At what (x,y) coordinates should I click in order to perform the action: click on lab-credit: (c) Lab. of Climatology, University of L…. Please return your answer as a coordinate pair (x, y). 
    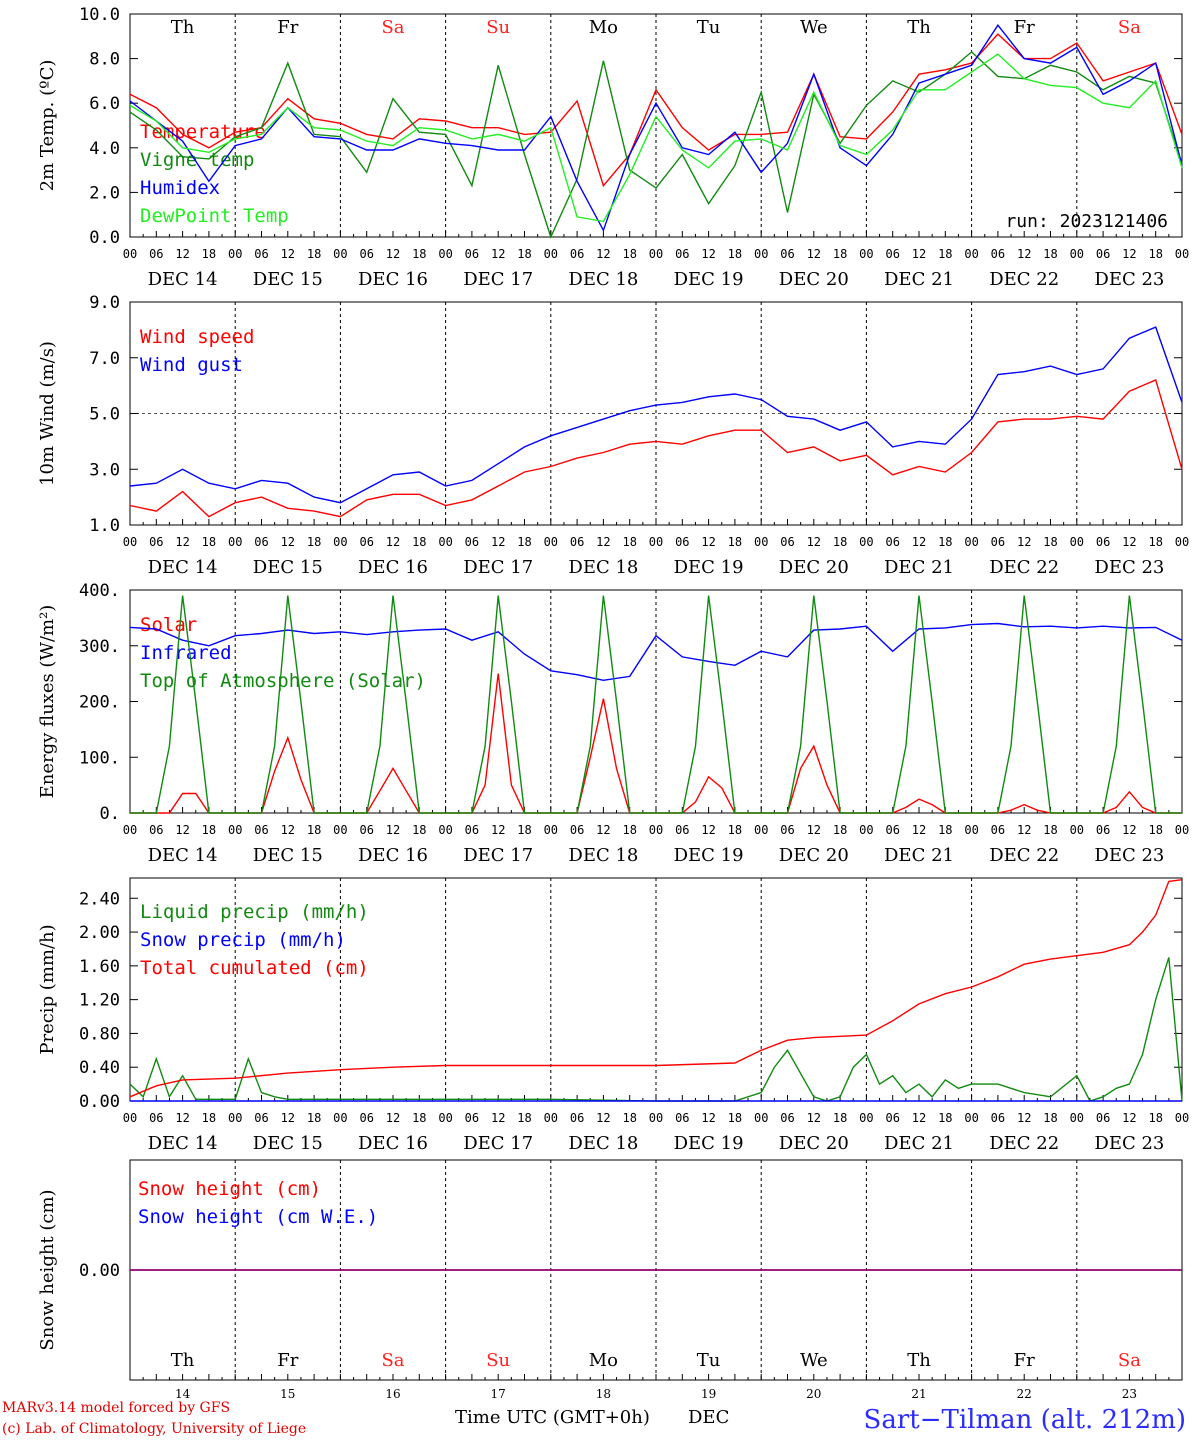
    Looking at the image, I should click on (154, 1429).